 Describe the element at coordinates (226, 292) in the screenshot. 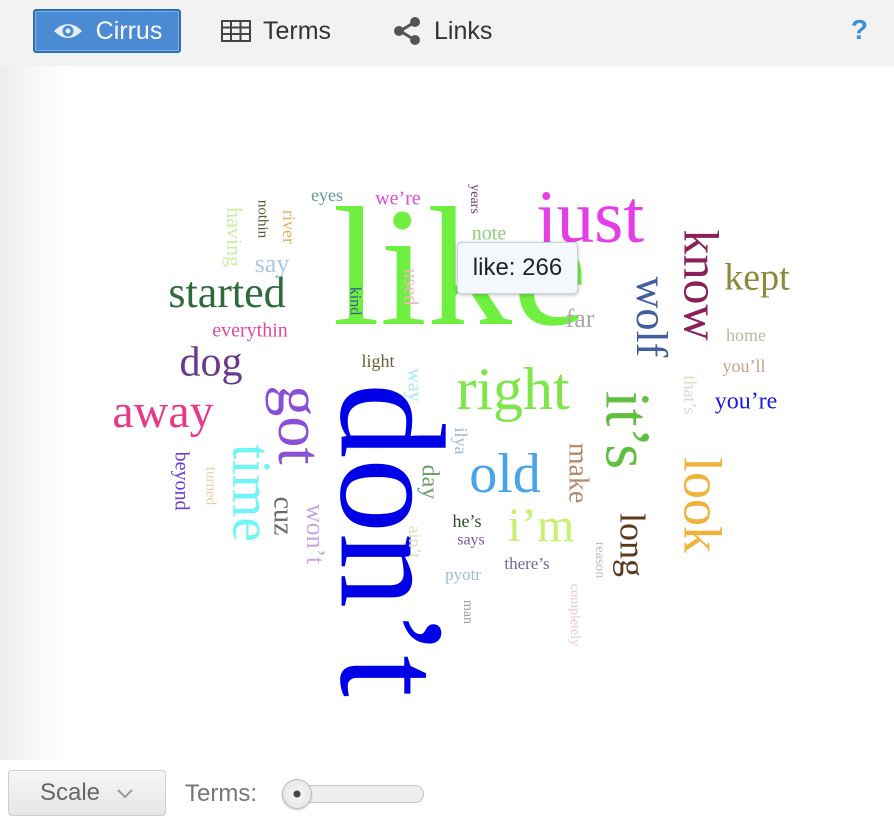

I see `cloud-word: started` at that location.